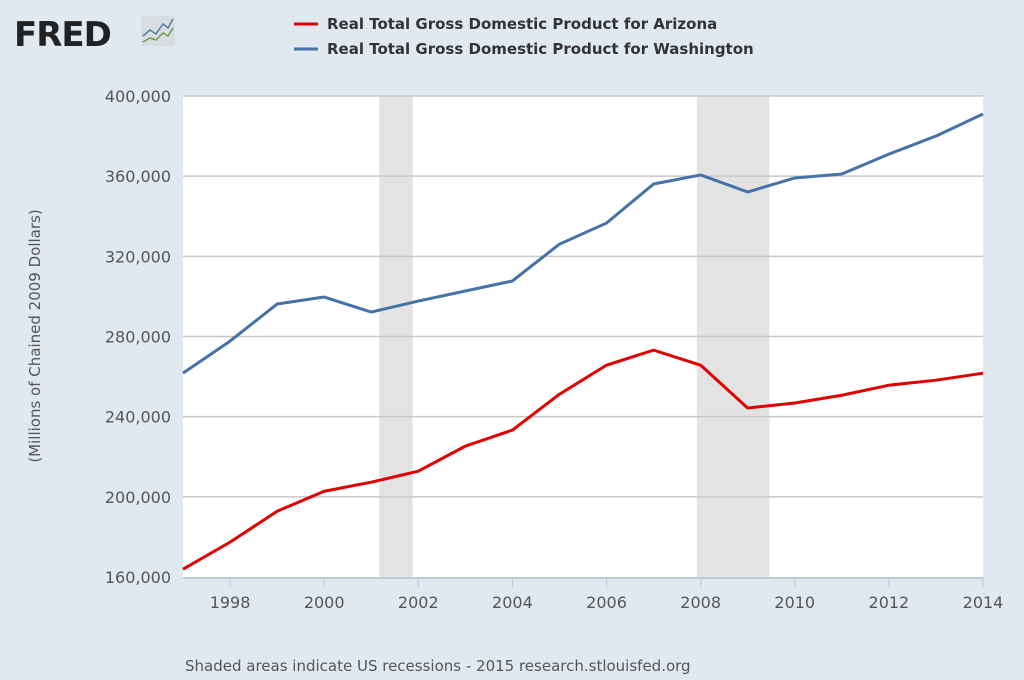 Image resolution: width=1024 pixels, height=680 pixels. What do you see at coordinates (138, 96) in the screenshot?
I see `y-tick-label: 400,000` at bounding box center [138, 96].